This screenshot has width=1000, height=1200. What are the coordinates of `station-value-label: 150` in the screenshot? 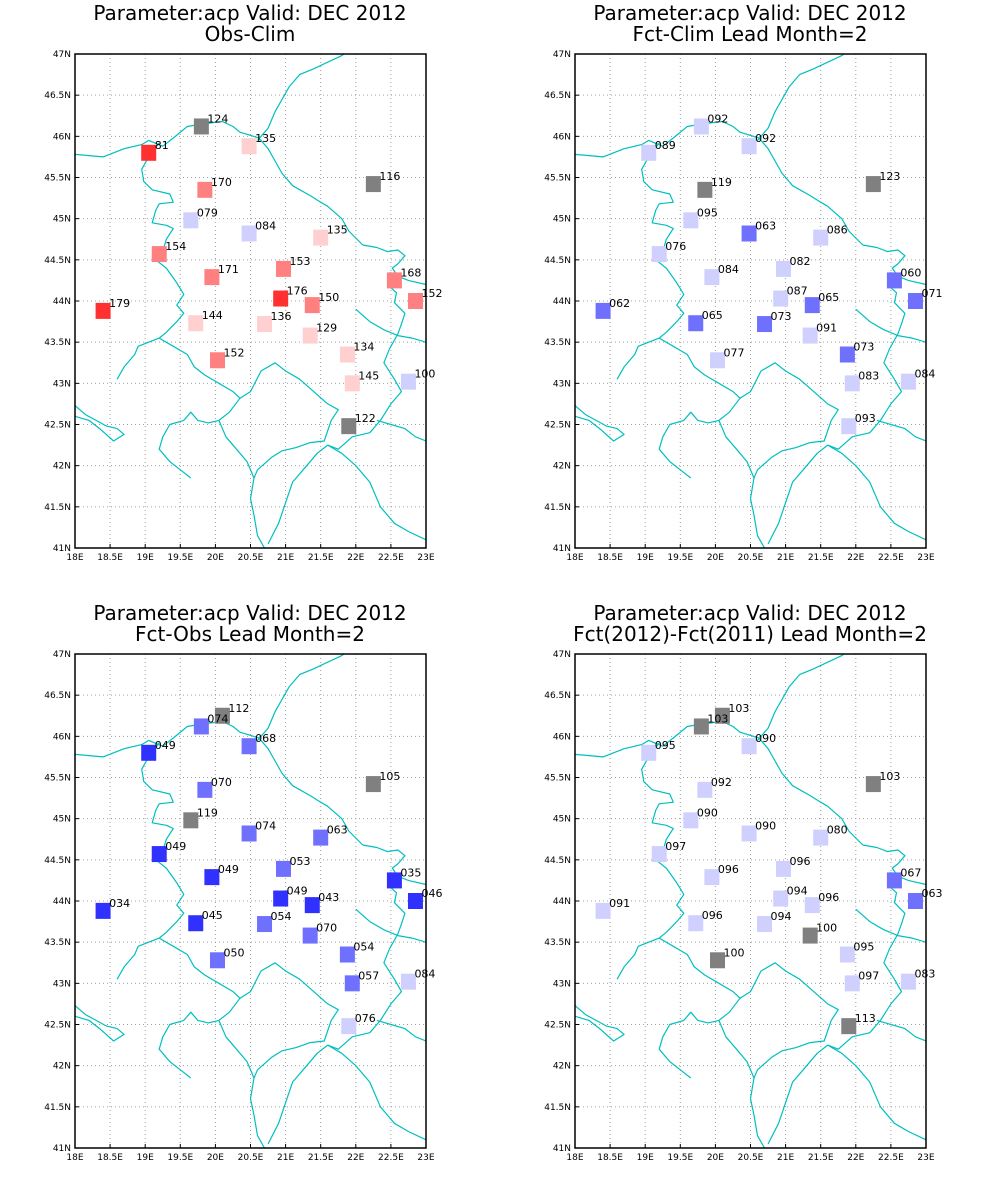 It's located at (328, 297).